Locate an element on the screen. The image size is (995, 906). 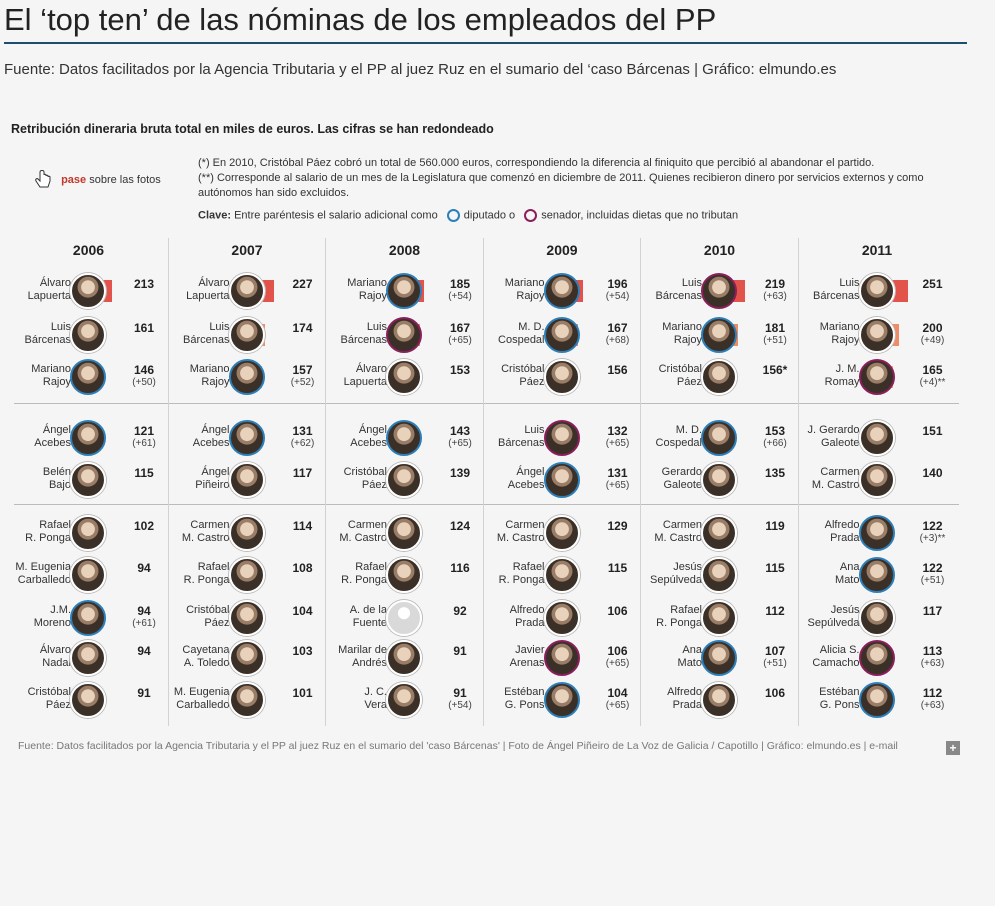
salary-entry: J. M. Romay 165 (+4)** is located at coordinates (877, 380).